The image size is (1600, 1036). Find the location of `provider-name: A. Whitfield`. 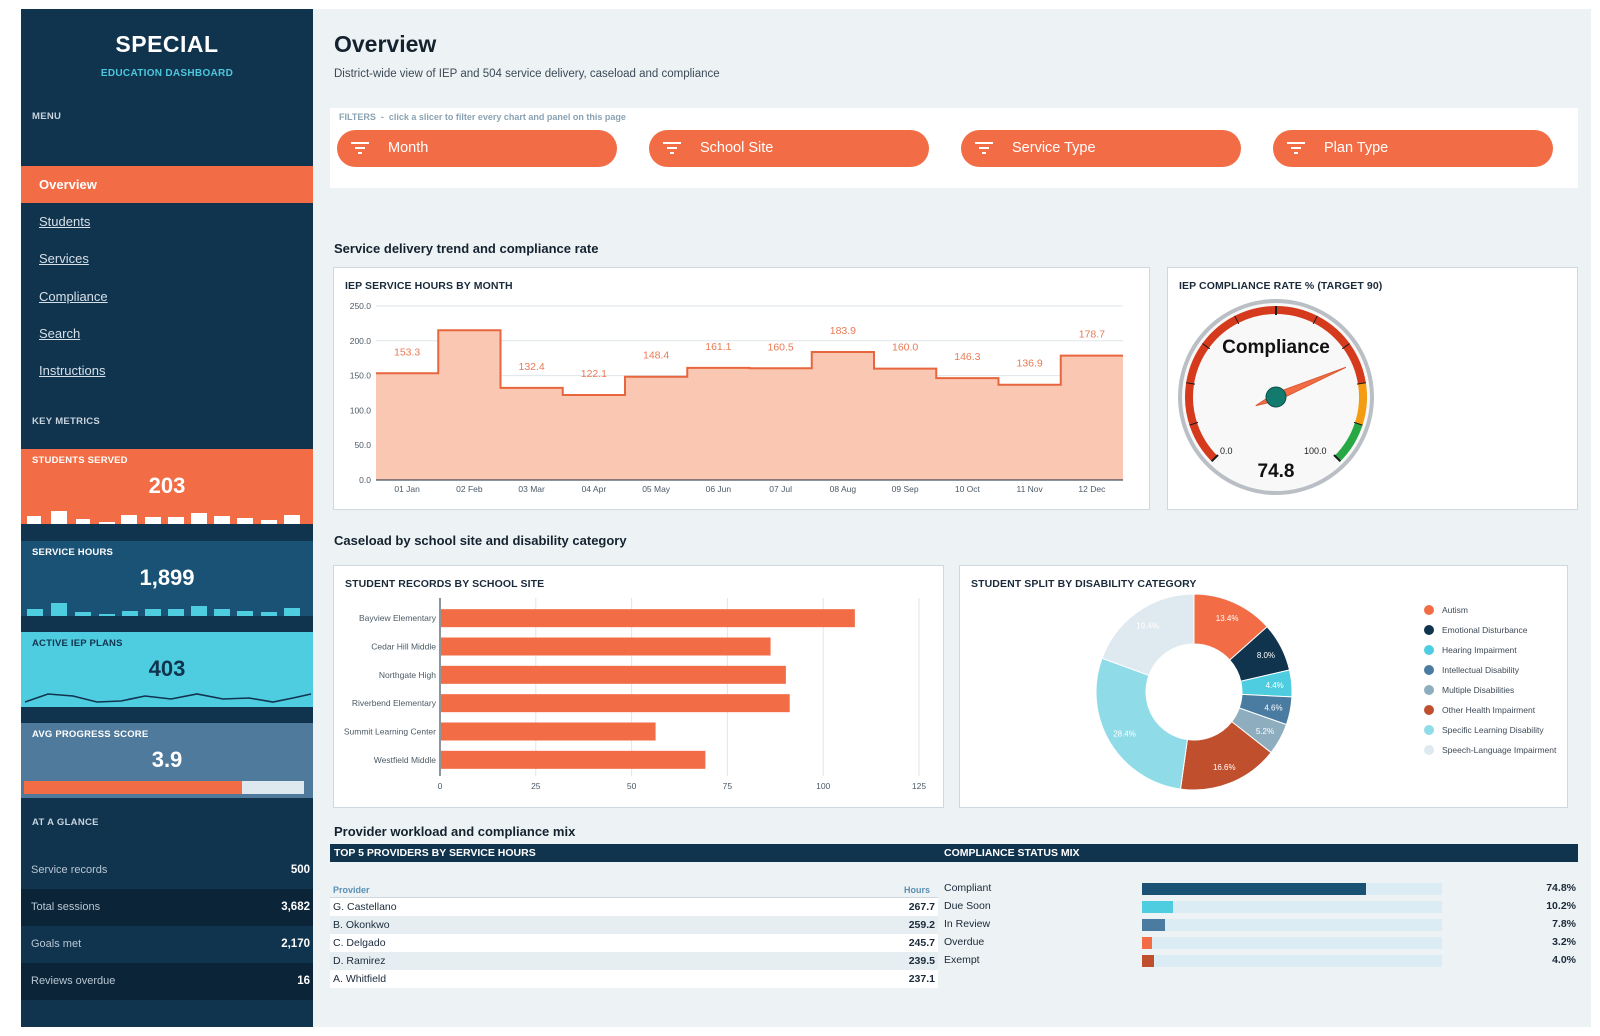

provider-name: A. Whitfield is located at coordinates (360, 979).